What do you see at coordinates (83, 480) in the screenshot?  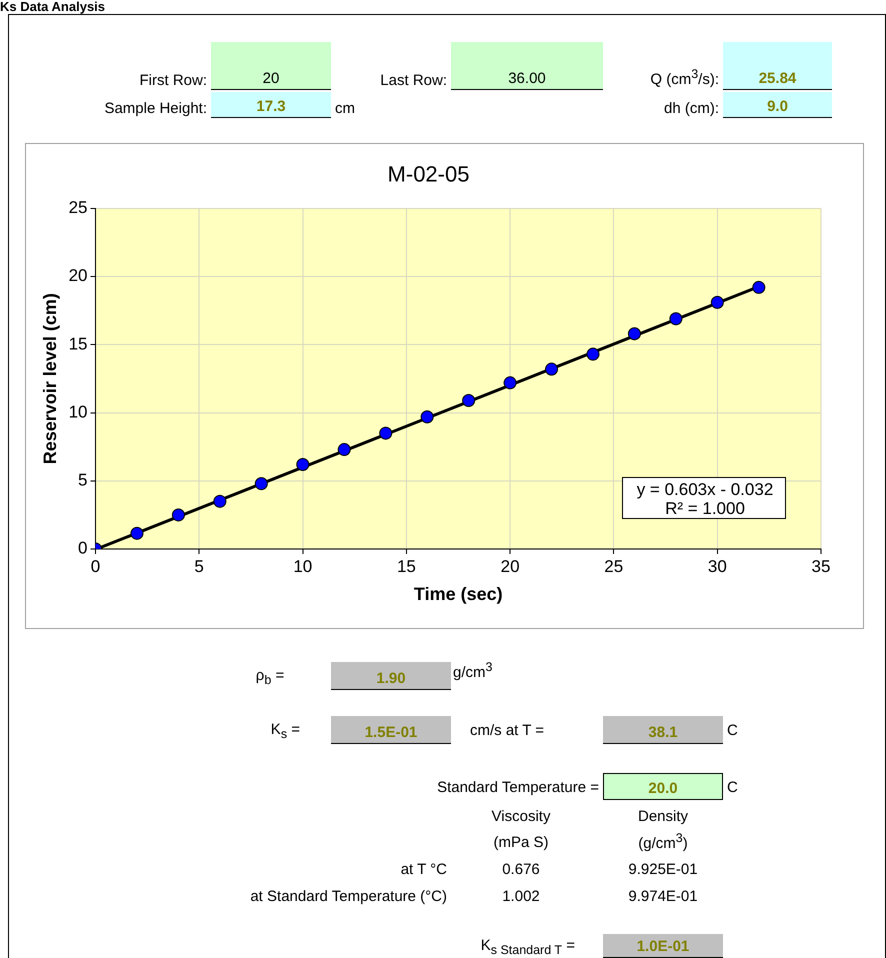 I see `y-tick-label: 5` at bounding box center [83, 480].